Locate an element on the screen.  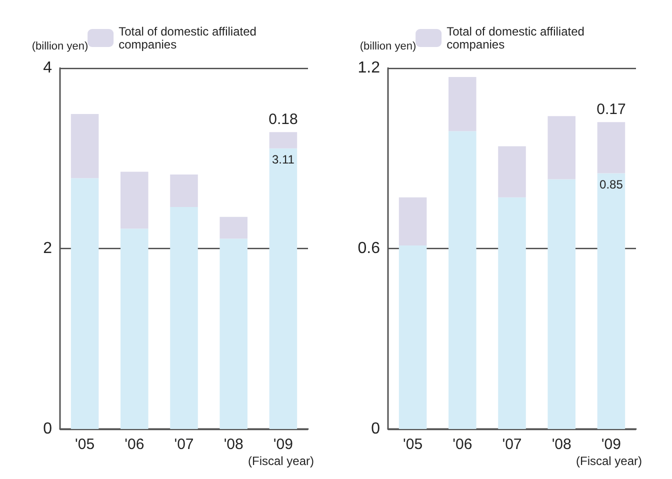
y-tick-label: 0.6 is located at coordinates (369, 248).